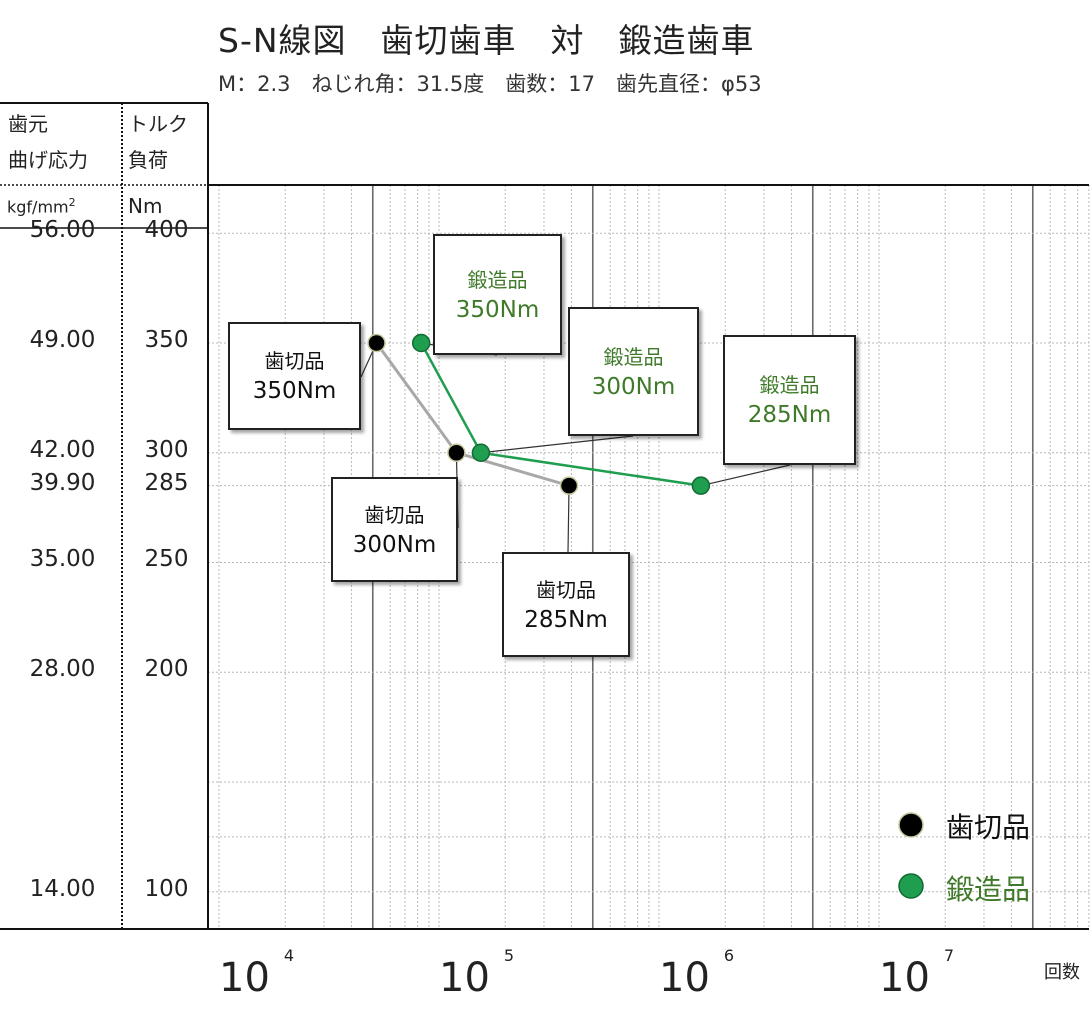 Image resolution: width=1091 pixels, height=1014 pixels. What do you see at coordinates (294, 376) in the screenshot?
I see `callout-hobbed: 歯切品 350Nm` at bounding box center [294, 376].